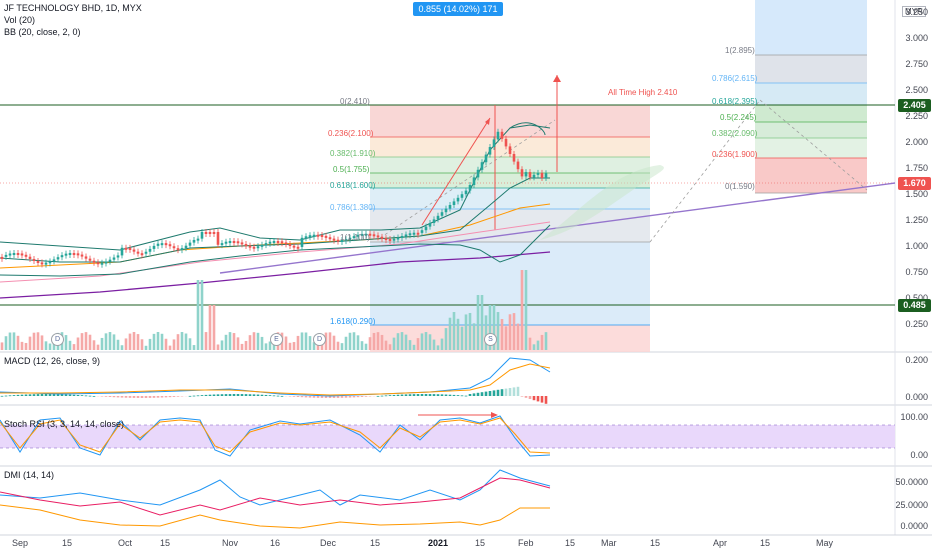  Describe the element at coordinates (740, 50) in the screenshot. I see `fib-right-label: 1(2.895)` at that location.